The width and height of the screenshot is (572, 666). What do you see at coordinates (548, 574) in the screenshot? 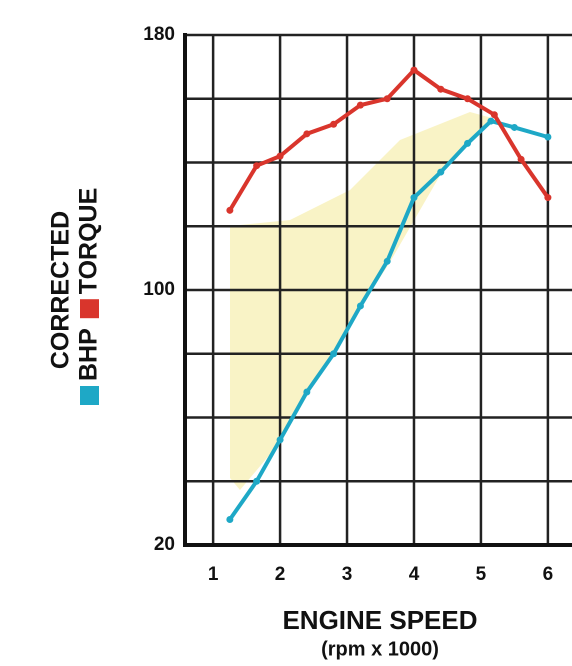
I see `x-tick-label: 6` at bounding box center [548, 574].